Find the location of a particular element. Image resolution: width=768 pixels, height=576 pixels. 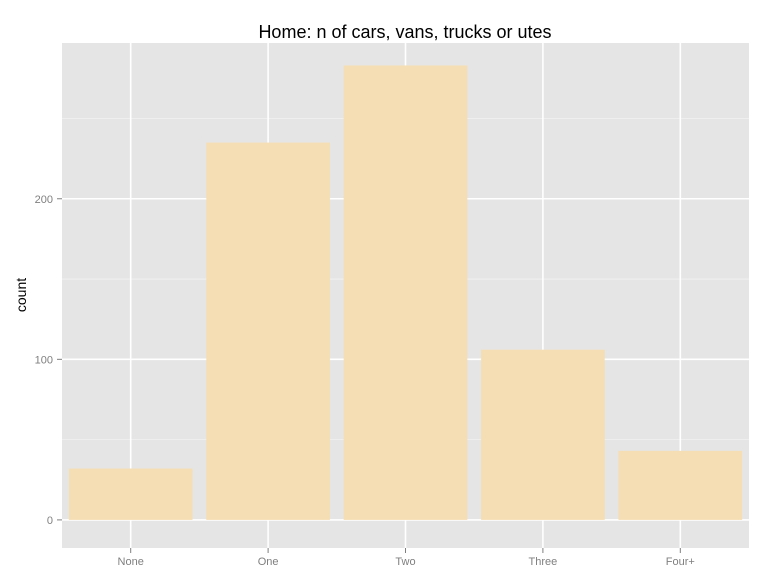

x-axis: None One Two Three Four+ is located at coordinates (406, 558).